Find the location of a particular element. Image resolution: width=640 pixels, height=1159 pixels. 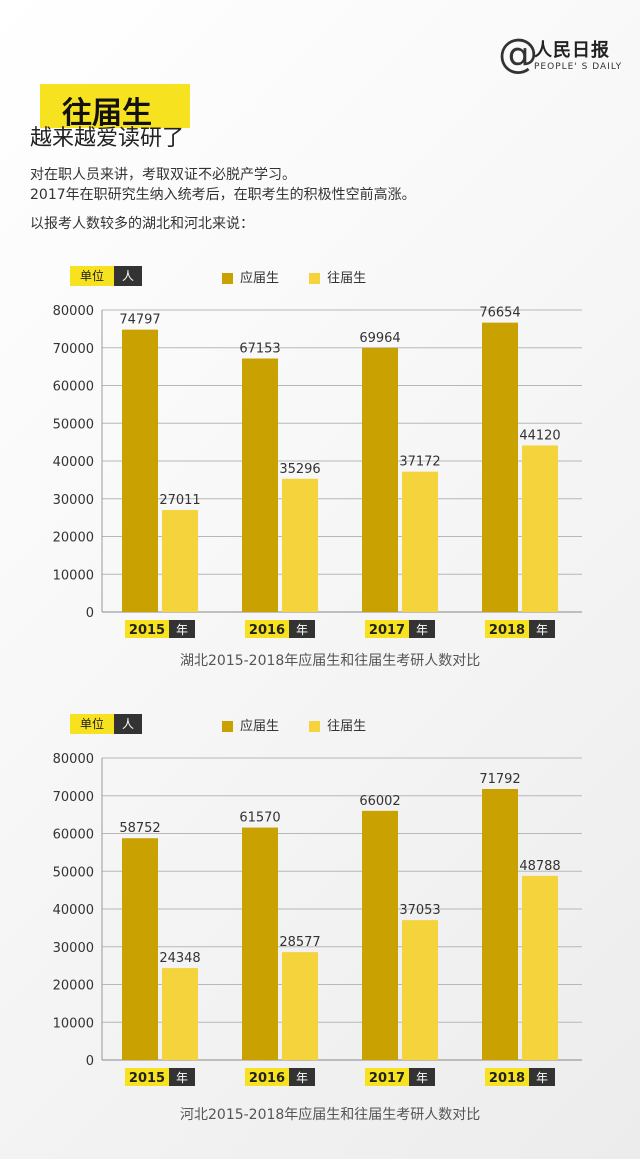

bar-prior-2018 is located at coordinates (540, 528).